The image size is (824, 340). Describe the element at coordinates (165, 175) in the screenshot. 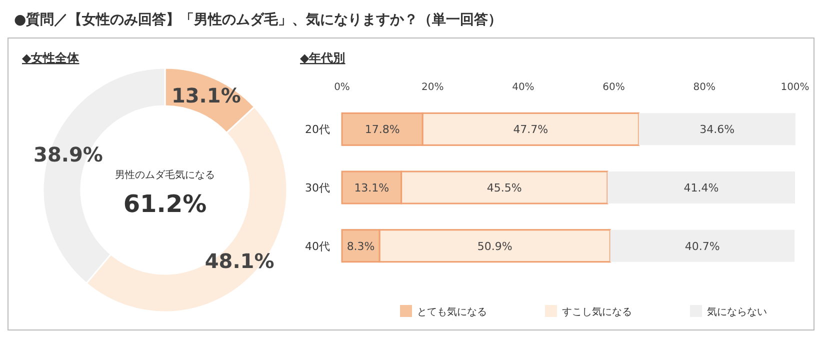

I see `text: 男性のムダ毛気になる` at that location.